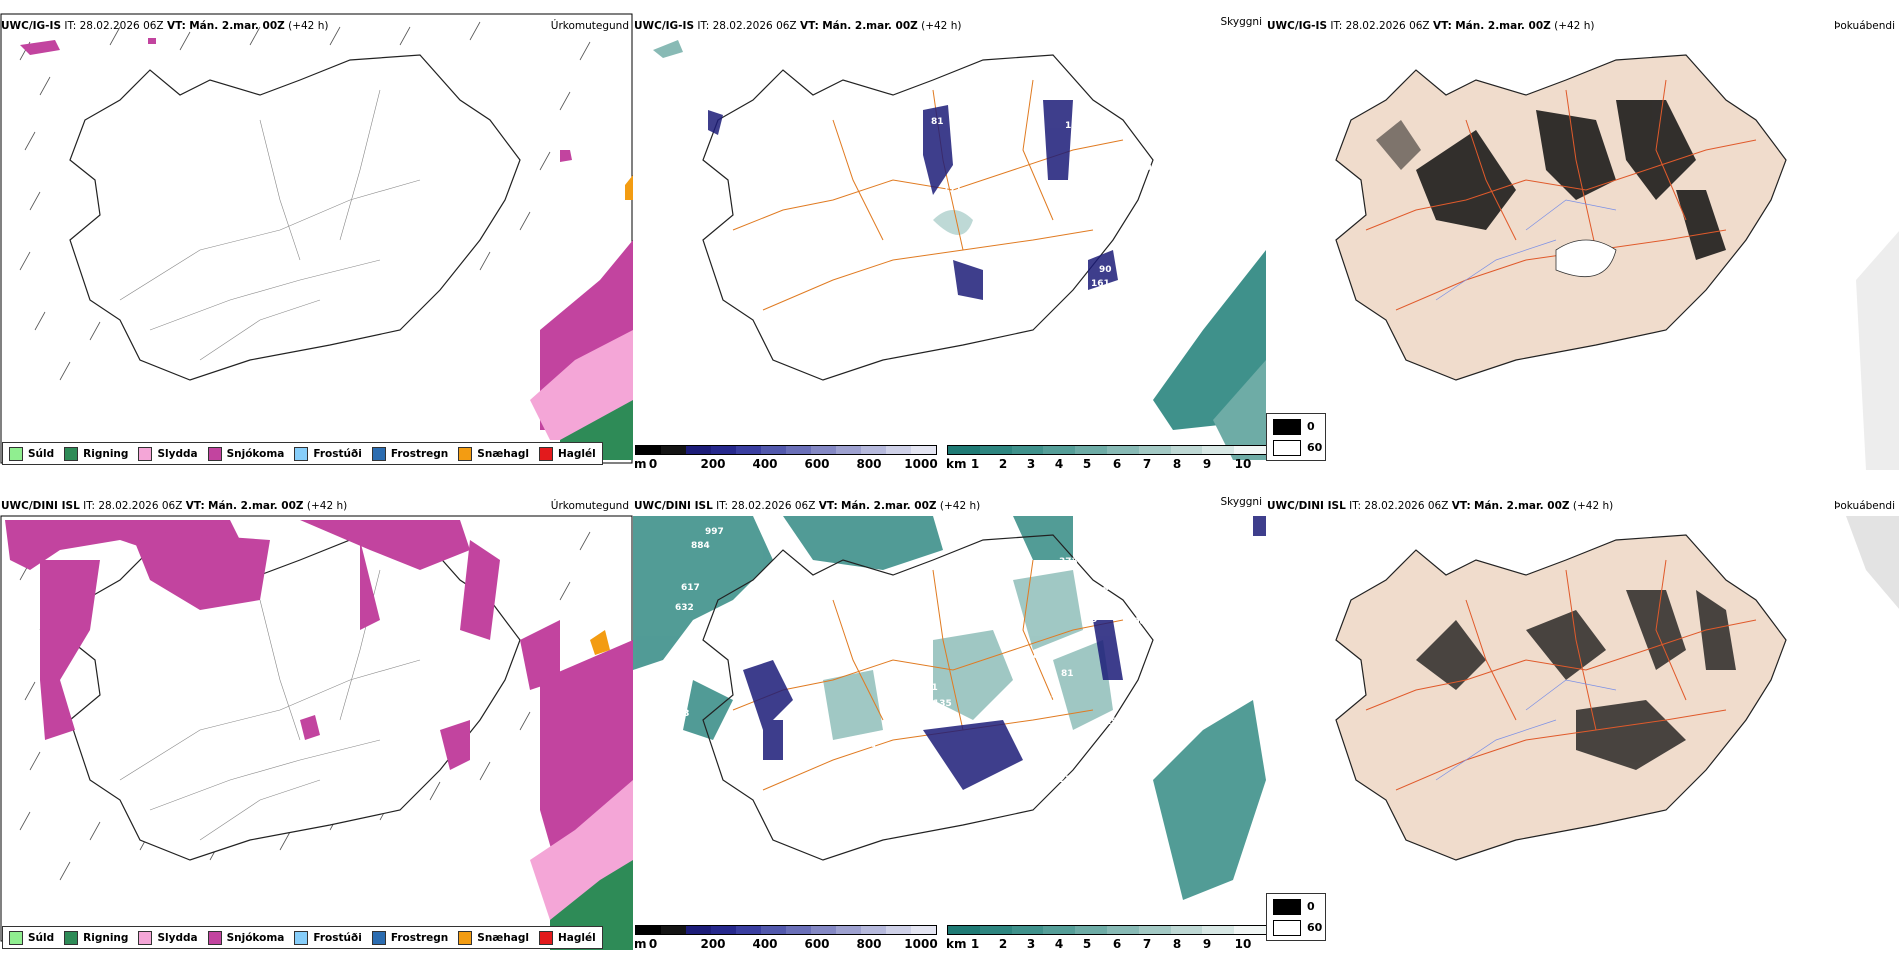 Image resolution: width=1900 pixels, height=955 pixels. I want to click on visibility-unit: km, so click(956, 464).